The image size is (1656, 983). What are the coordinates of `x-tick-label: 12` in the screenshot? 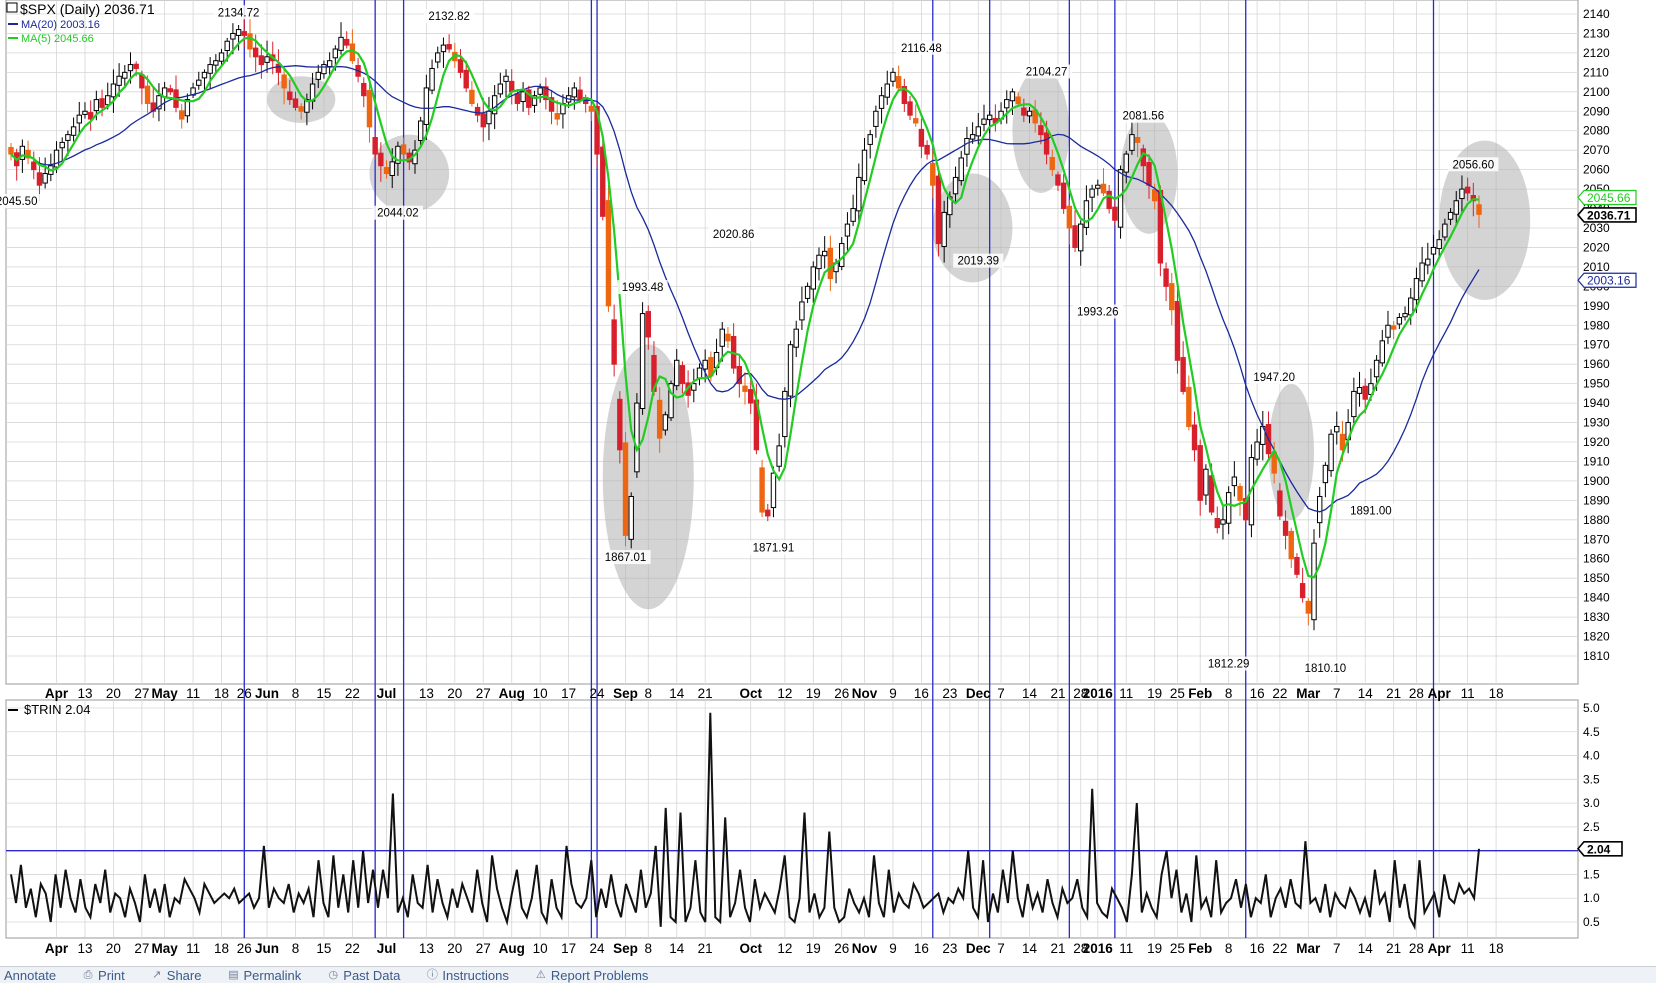 It's located at (784, 948).